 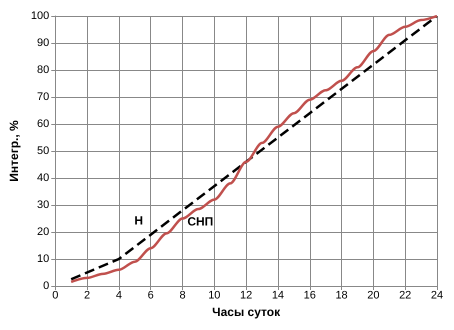 I want to click on x-tick-label: 16, so click(x=310, y=296).